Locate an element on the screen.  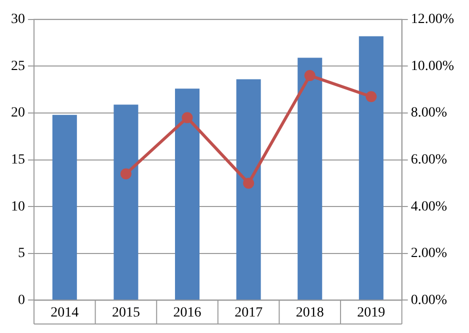
y2-tick-label: 8.00% is located at coordinates (429, 113).